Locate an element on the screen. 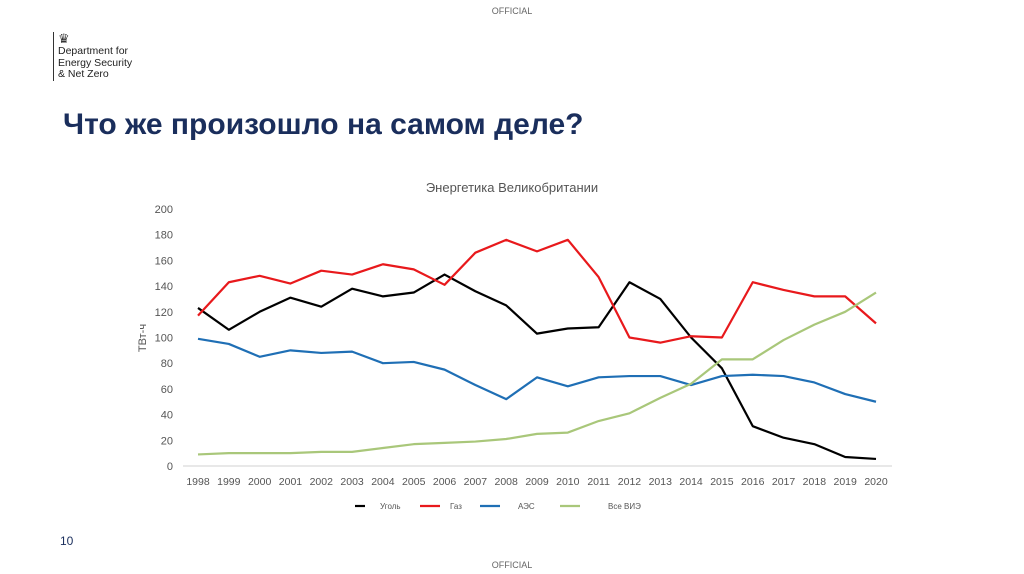  x-tick-label: 2010 is located at coordinates (568, 482).